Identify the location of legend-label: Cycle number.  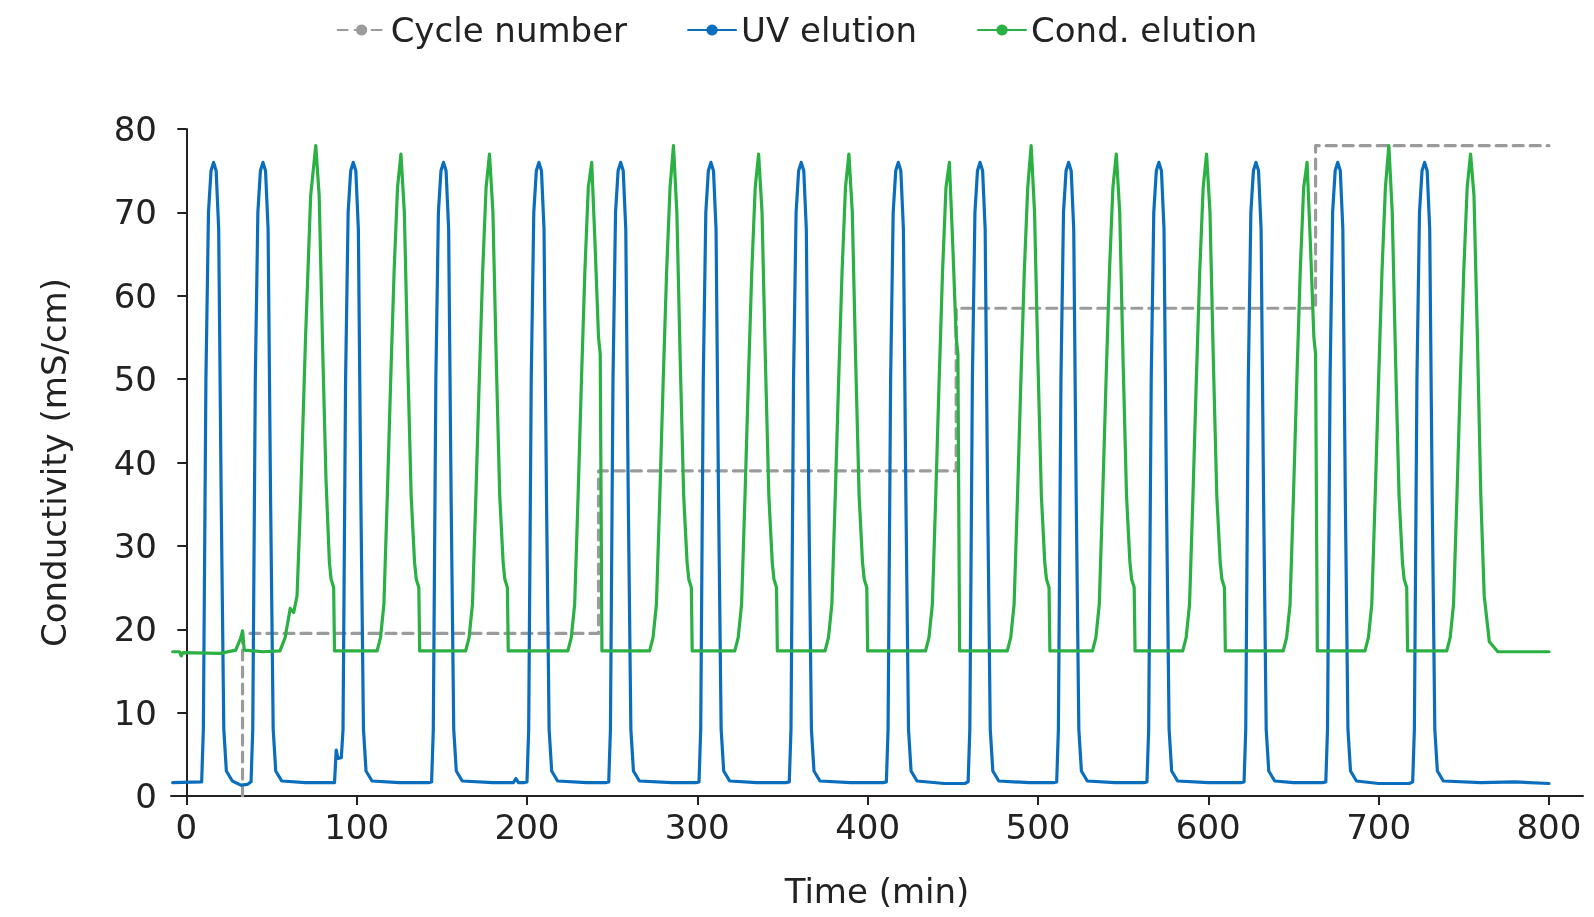
(509, 30).